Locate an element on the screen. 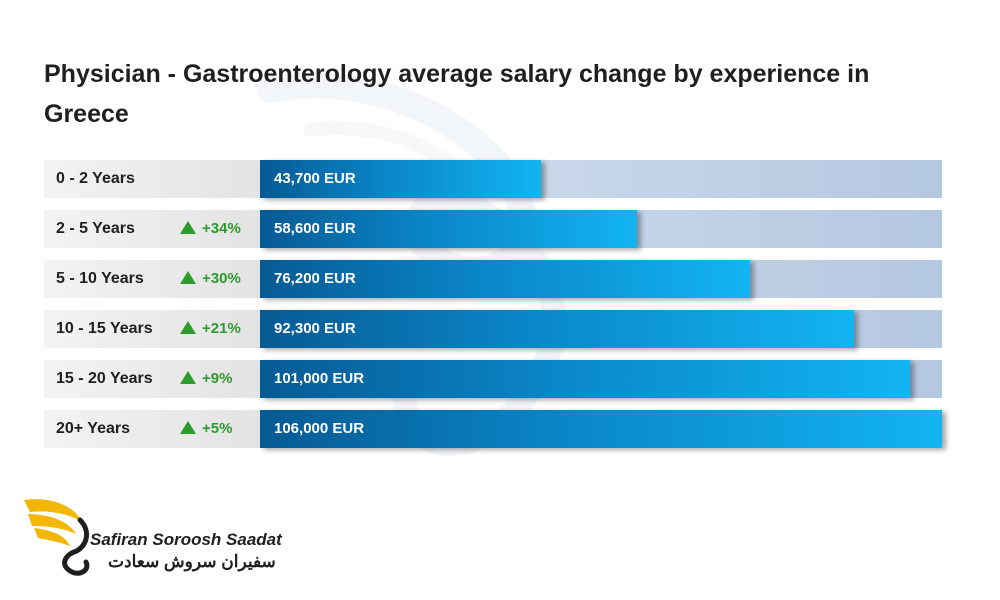  change-percent: +30% is located at coordinates (221, 278).